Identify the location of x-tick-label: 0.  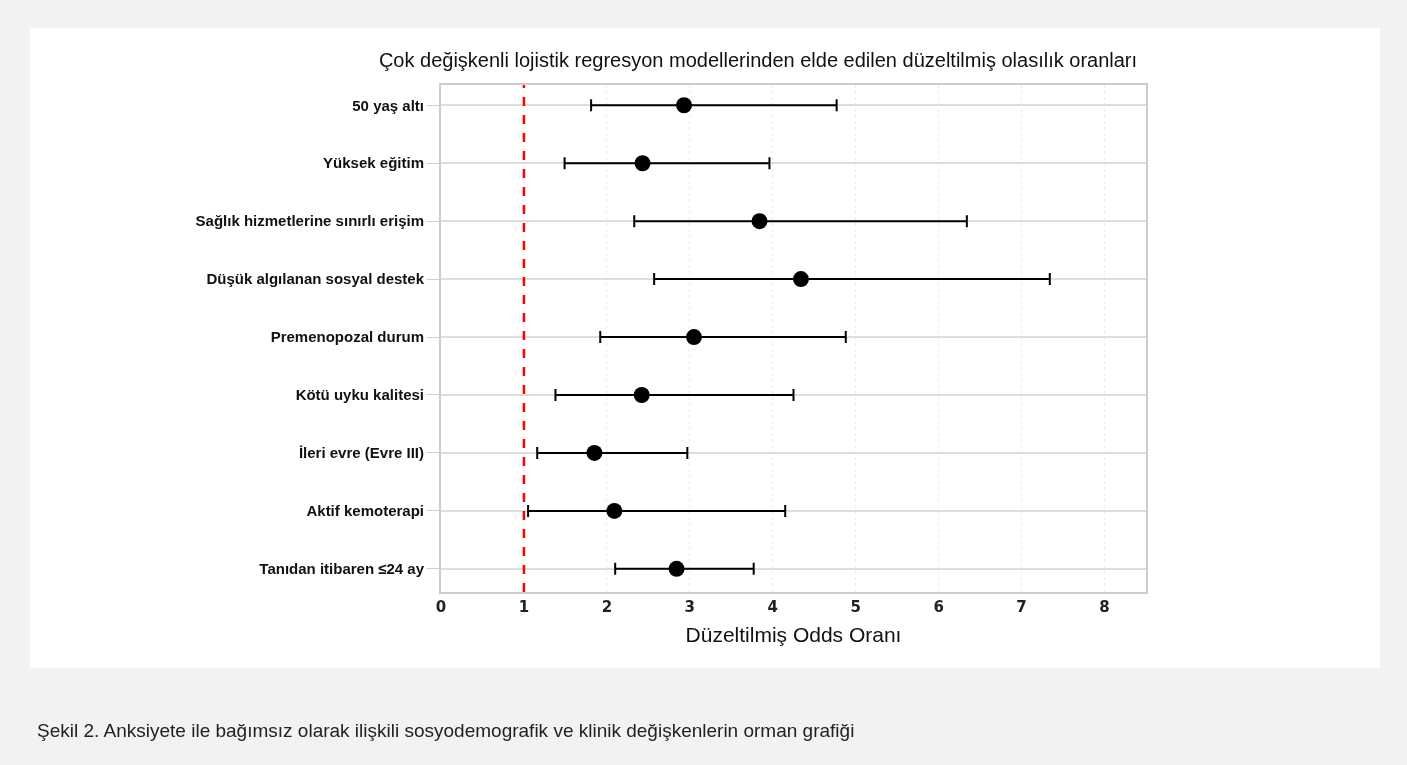
(441, 607).